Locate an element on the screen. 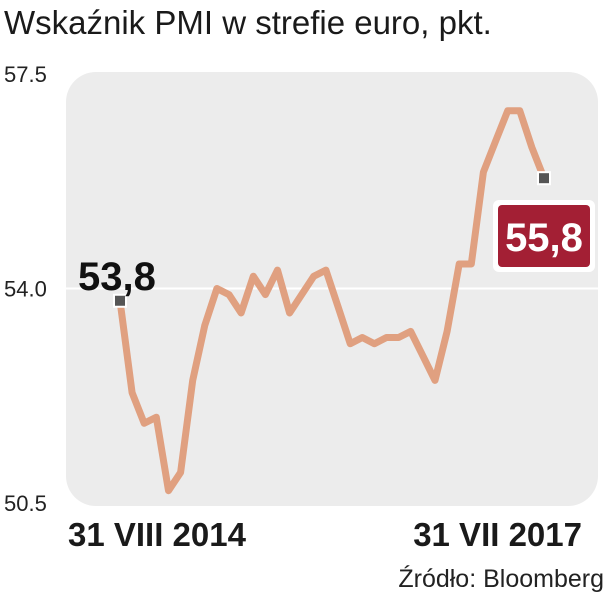  y-axis-ticks: 57.5 54.0 50.5 is located at coordinates (25, 289).